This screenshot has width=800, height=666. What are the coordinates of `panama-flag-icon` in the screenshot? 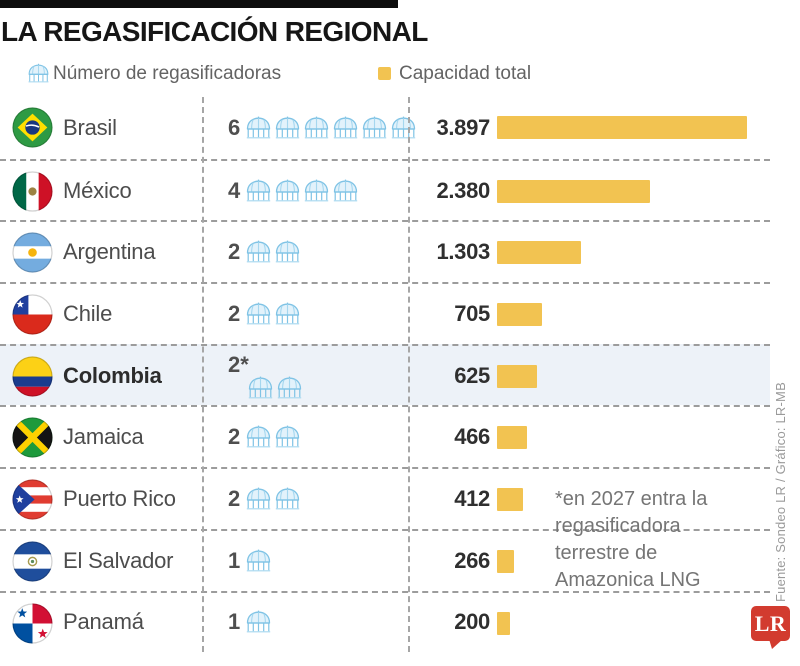 It's located at (32, 623).